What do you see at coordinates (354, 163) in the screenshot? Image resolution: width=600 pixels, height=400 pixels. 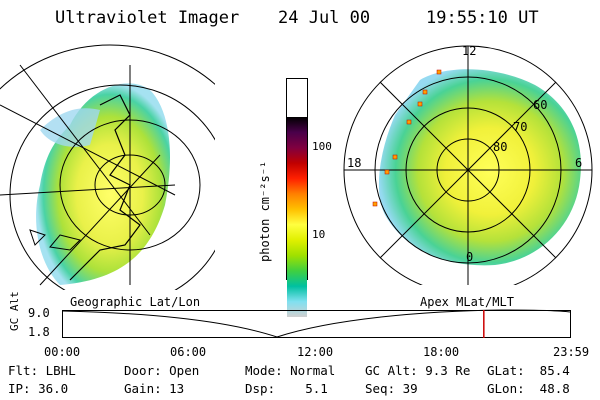 I see `mlt-label-18: 18` at bounding box center [354, 163].